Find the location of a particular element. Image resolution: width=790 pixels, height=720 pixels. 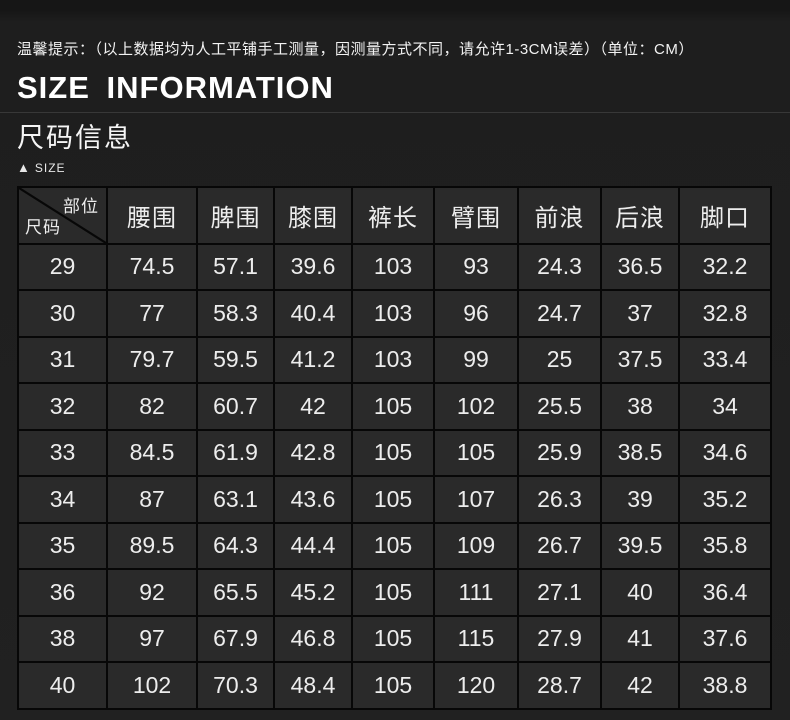

measurement-cell: 26.3 is located at coordinates (559, 499).